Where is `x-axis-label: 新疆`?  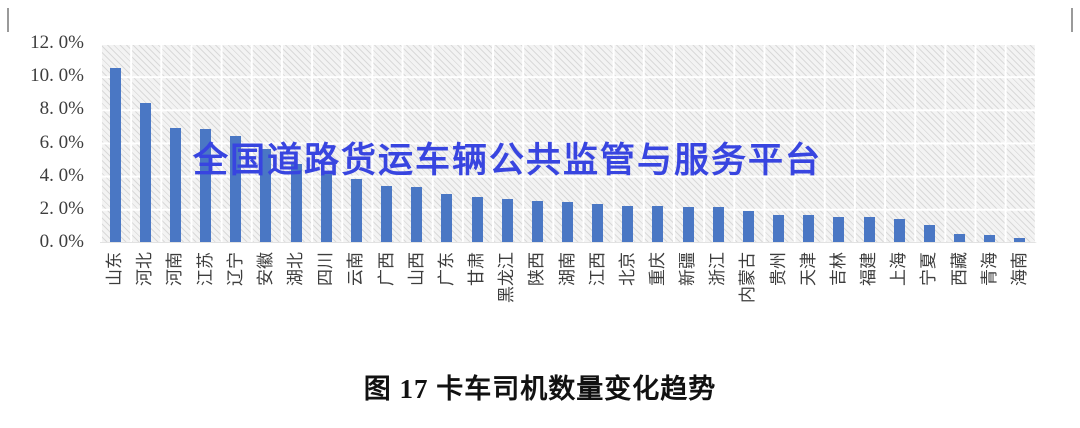 x-axis-label: 新疆 is located at coordinates (688, 269).